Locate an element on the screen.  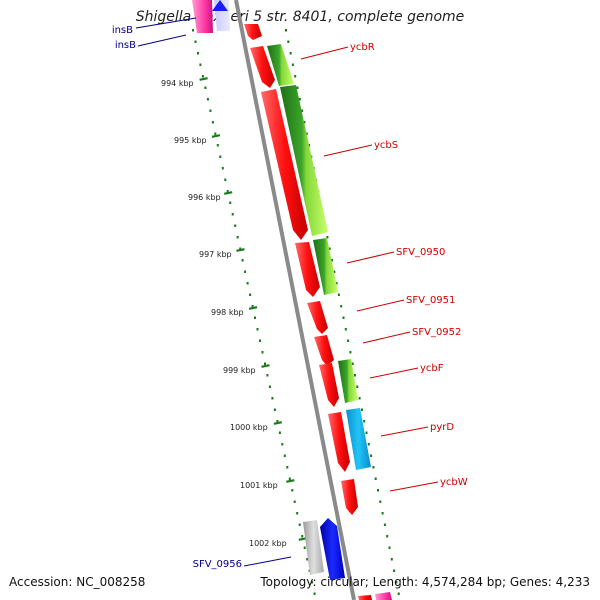
gene-sfv0956-blue is located at coordinates (332, 549).